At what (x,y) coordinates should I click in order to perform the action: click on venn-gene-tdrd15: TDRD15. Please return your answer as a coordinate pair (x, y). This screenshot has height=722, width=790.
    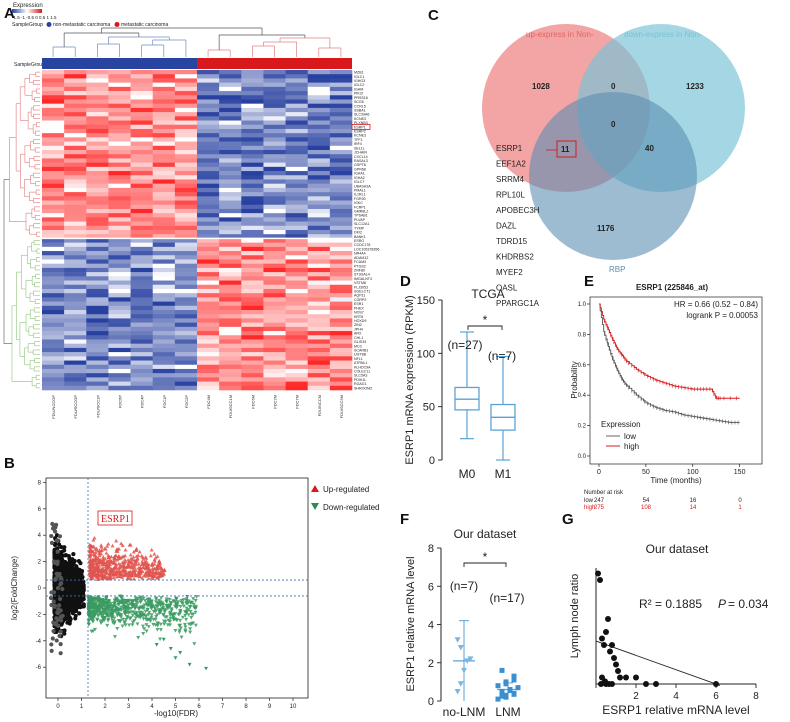
    Looking at the image, I should click on (512, 241).